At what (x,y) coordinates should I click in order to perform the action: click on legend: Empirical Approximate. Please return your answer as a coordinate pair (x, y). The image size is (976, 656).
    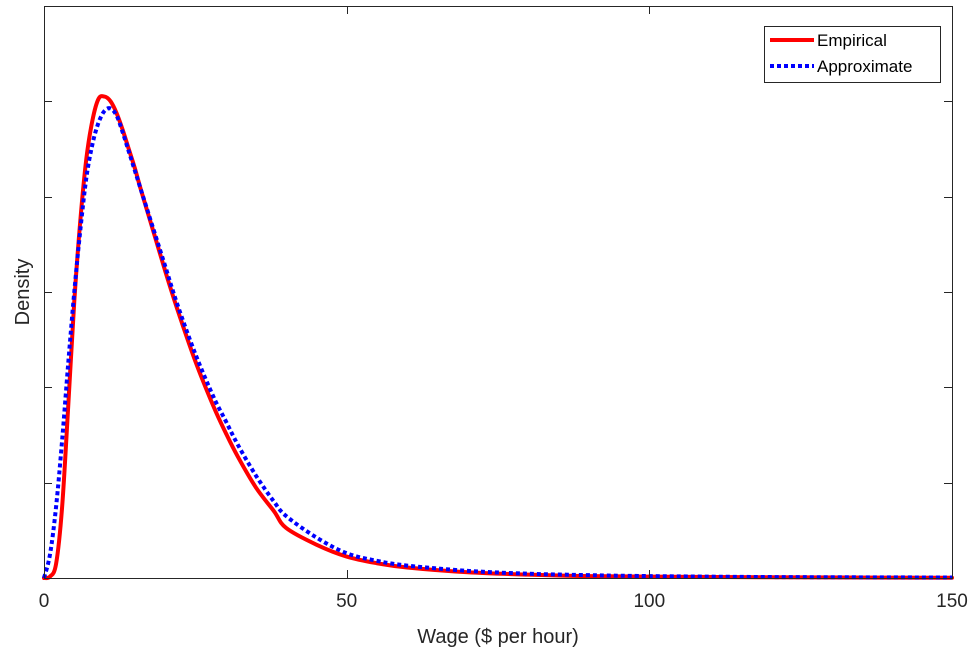
    Looking at the image, I should click on (852, 54).